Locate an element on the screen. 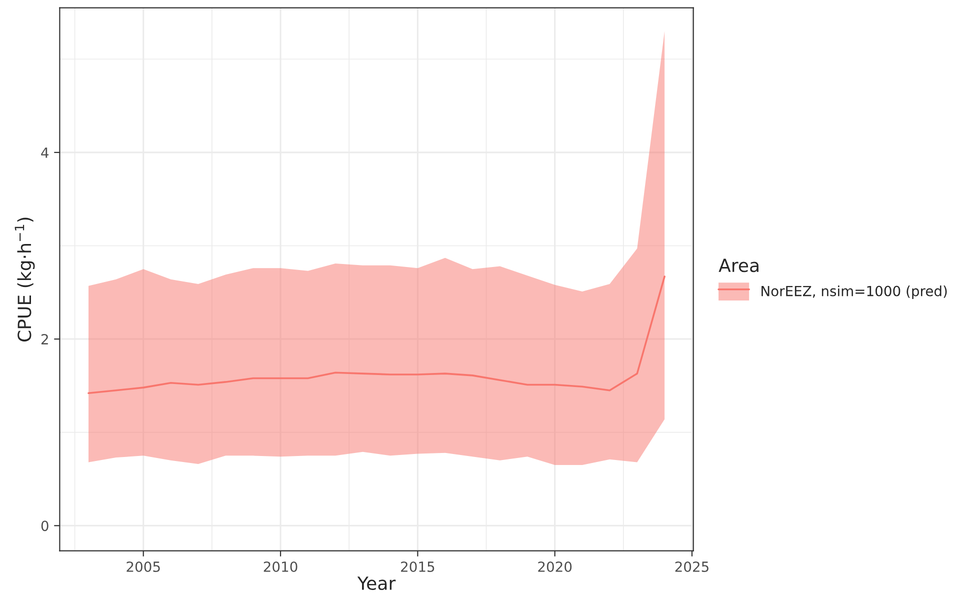 This screenshot has height=602, width=963. line-series is located at coordinates (377, 335).